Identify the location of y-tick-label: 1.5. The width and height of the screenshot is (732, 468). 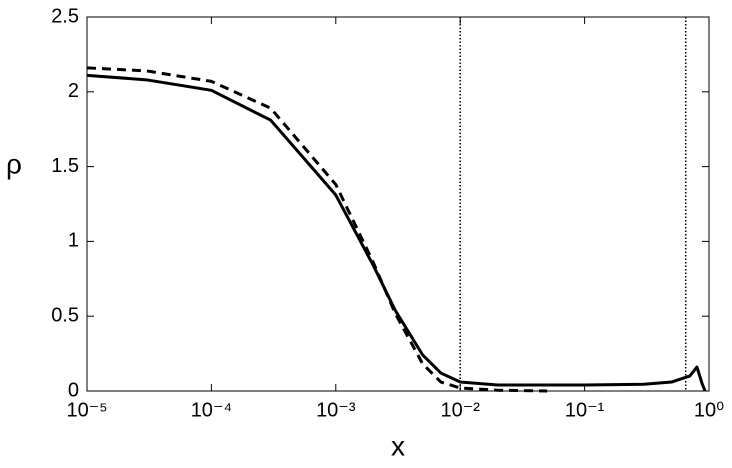
(65, 166).